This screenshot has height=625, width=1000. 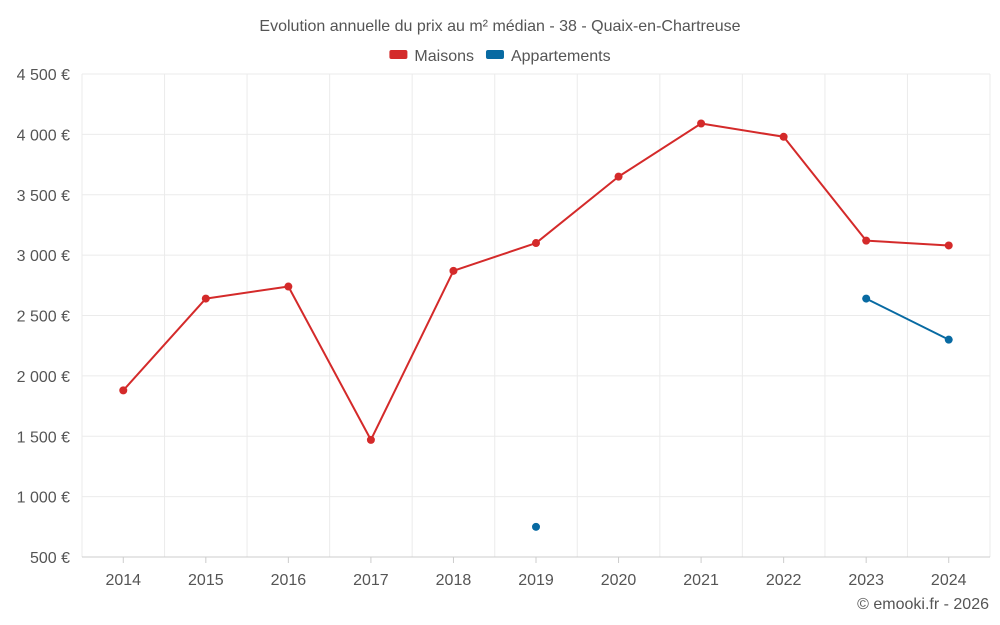 I want to click on y-tick-label: 4 500 €, so click(x=43, y=75).